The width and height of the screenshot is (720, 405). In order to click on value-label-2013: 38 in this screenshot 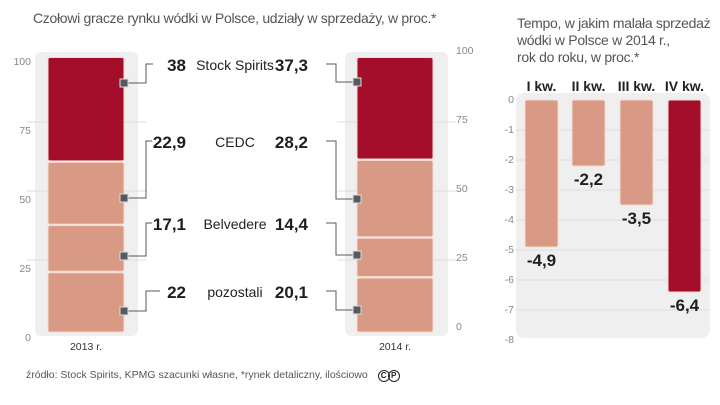, I will do `click(176, 65)`.